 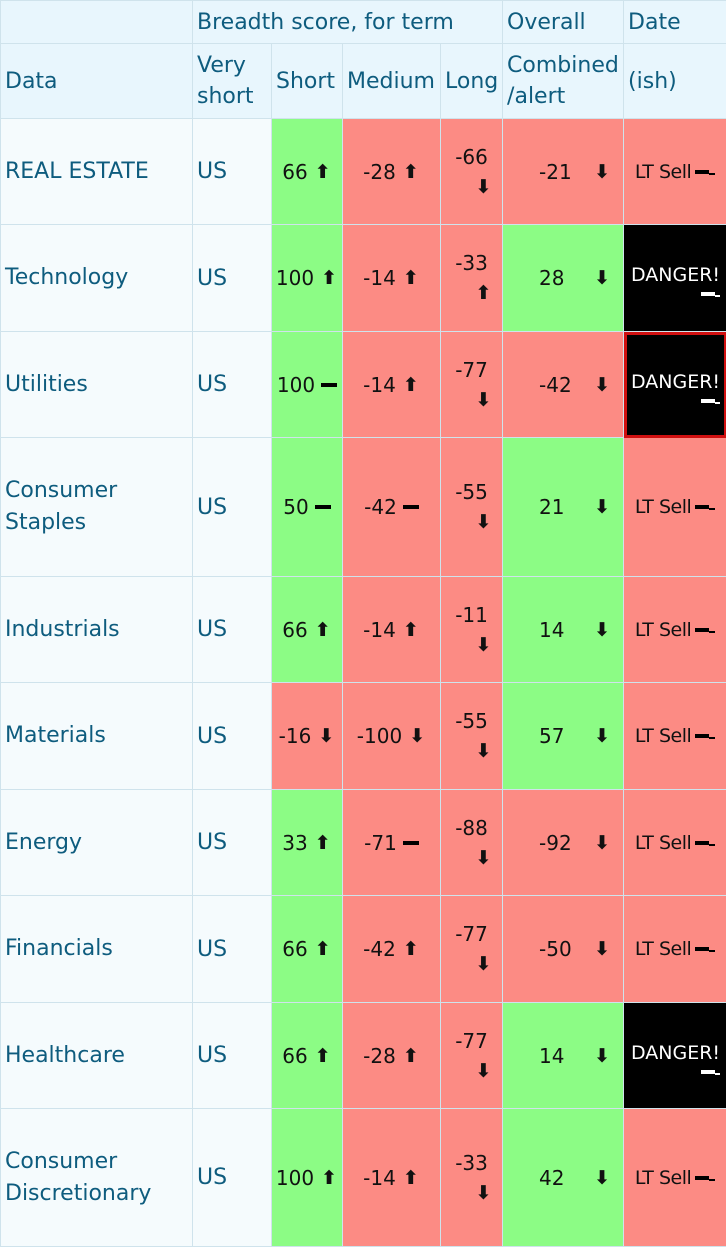 I want to click on long-cell: -33⬇, so click(x=472, y=1178).